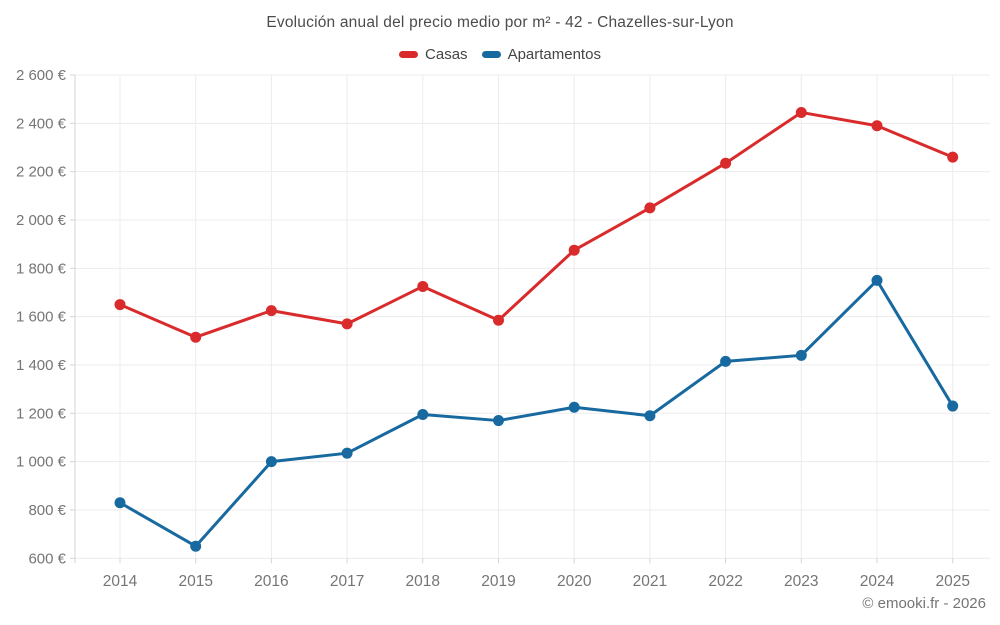 The width and height of the screenshot is (1000, 625). I want to click on point-apartamentos-2020, so click(574, 407).